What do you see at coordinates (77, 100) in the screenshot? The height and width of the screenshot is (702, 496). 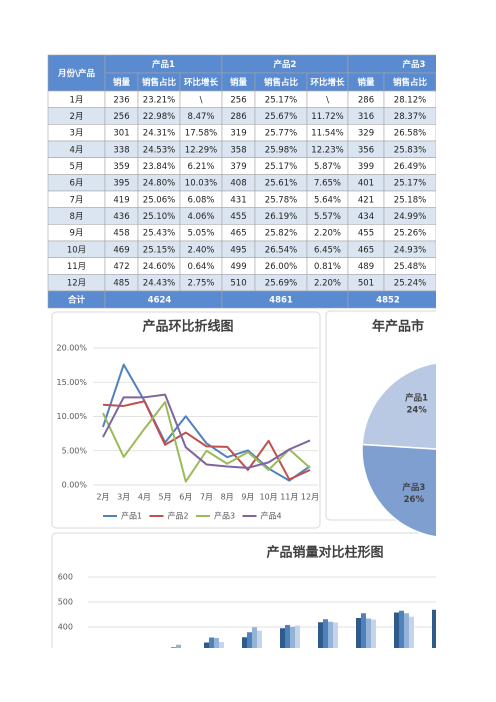 I see `table-cell-text: 1月` at bounding box center [77, 100].